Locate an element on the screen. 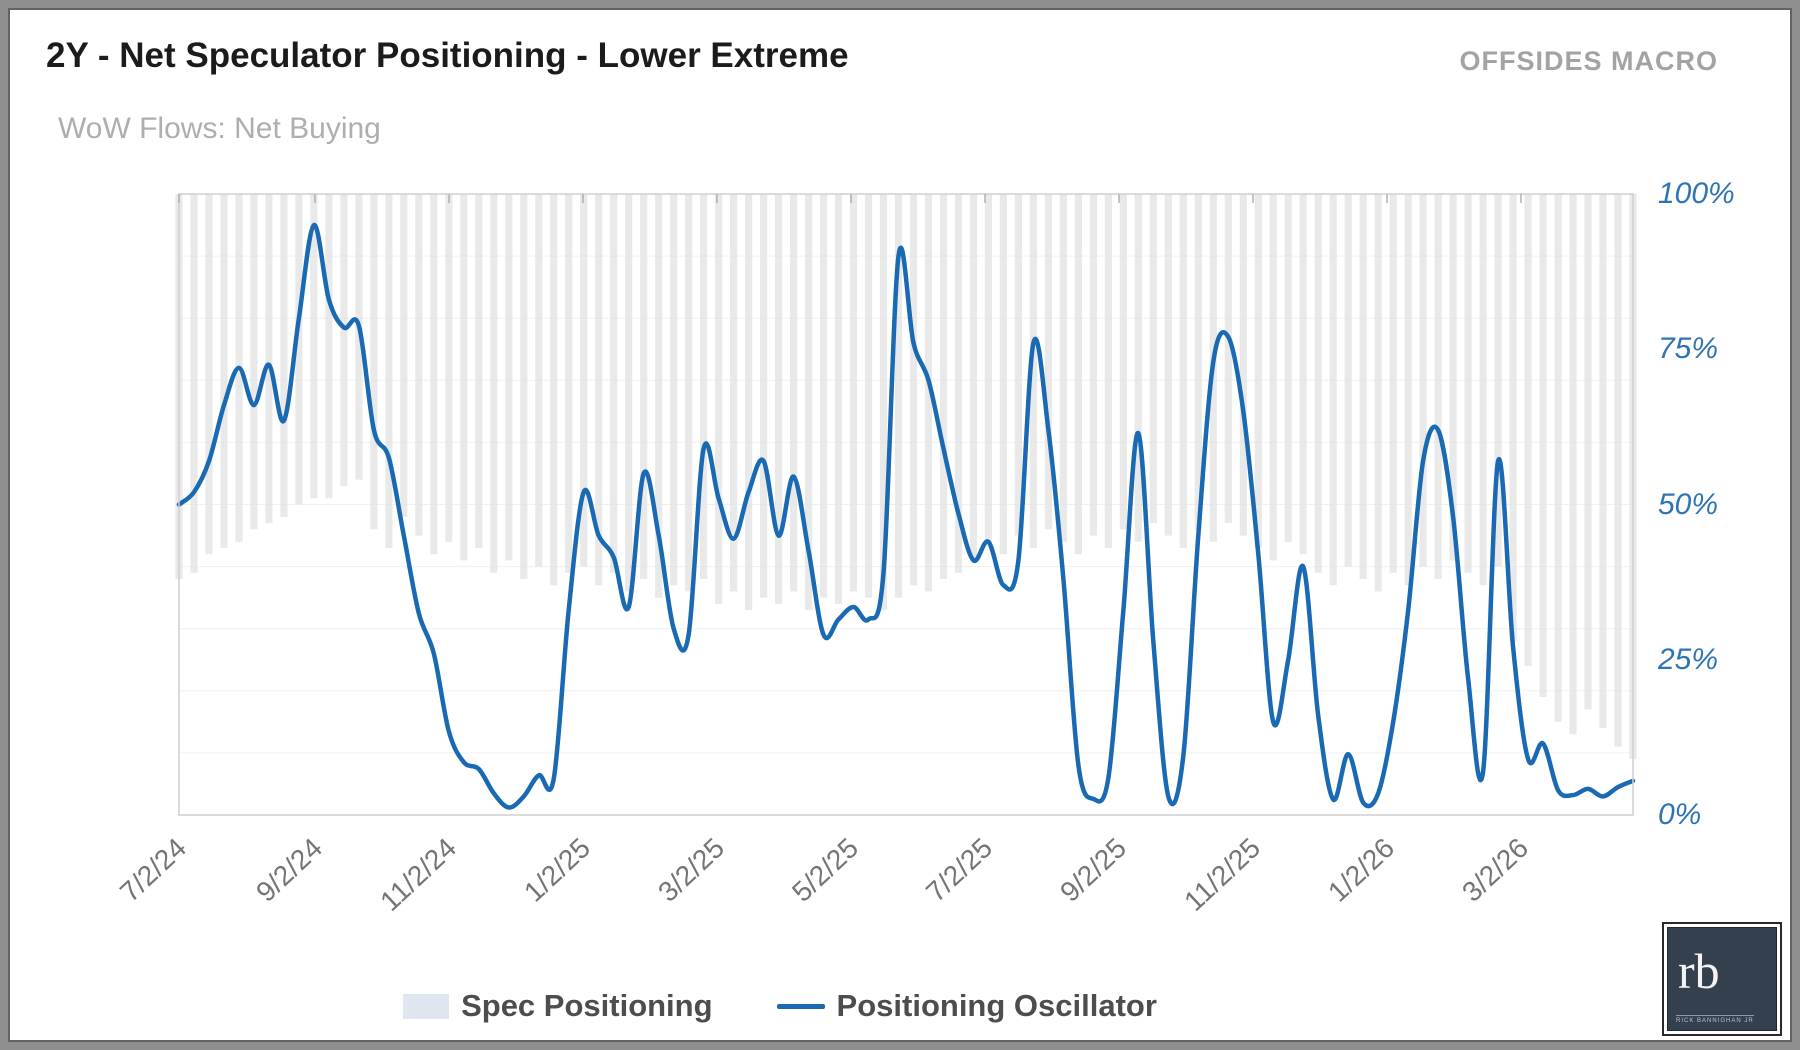  x-axis-label: 1/2/25 is located at coordinates (557, 870).